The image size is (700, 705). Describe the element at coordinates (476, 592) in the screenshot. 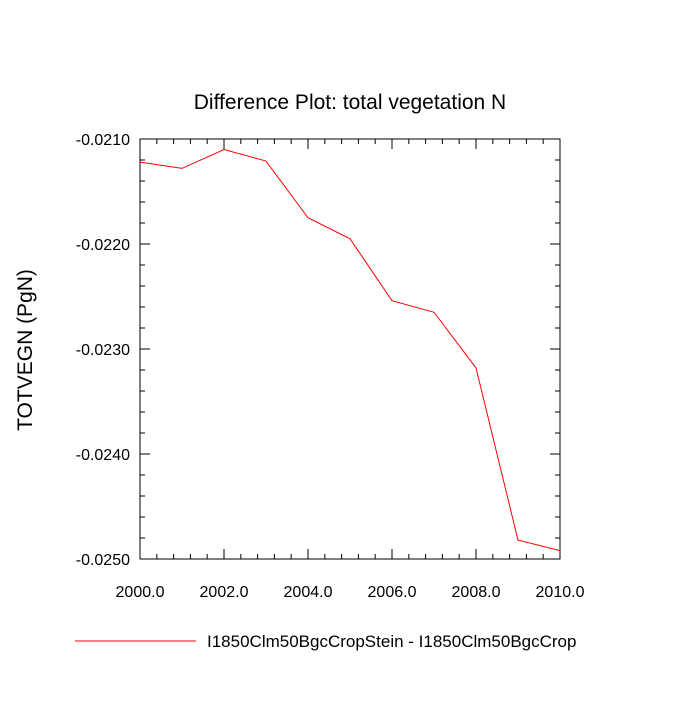

I see `x-tick-label: 2008.0` at that location.